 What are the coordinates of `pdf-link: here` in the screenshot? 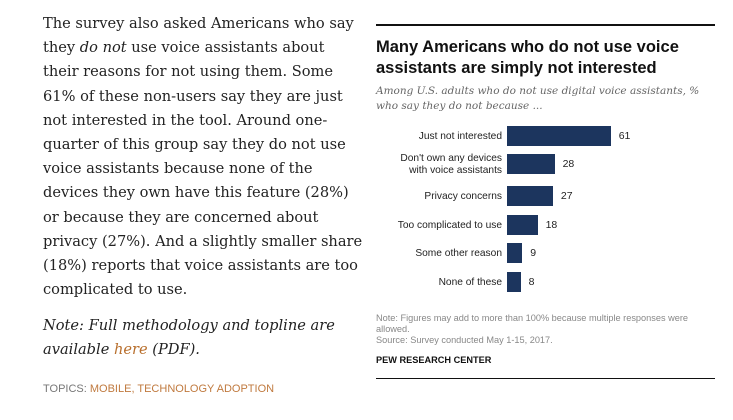 It's located at (130, 350).